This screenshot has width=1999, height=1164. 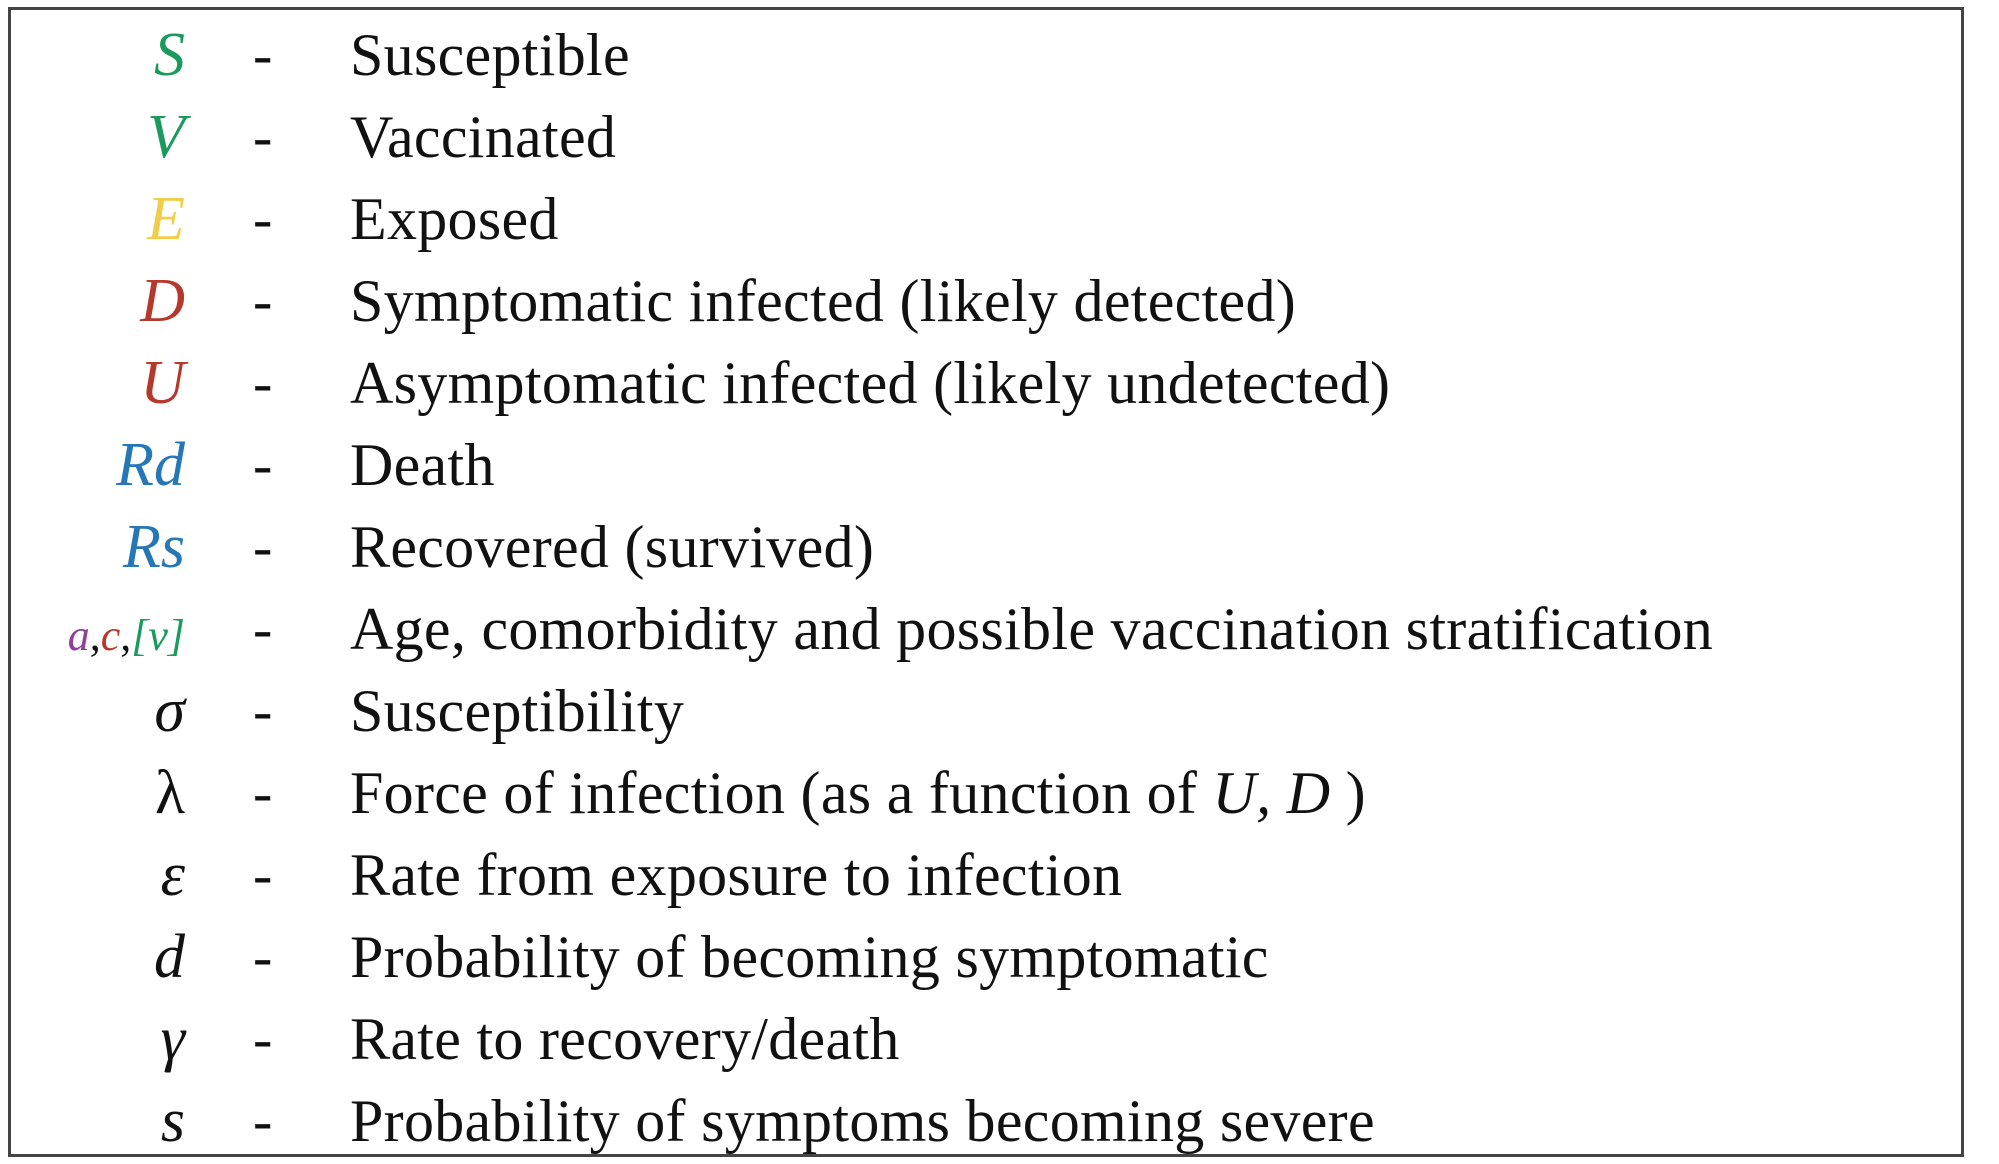 What do you see at coordinates (986, 219) in the screenshot?
I see `legend-row-exposed: E - Exposed` at bounding box center [986, 219].